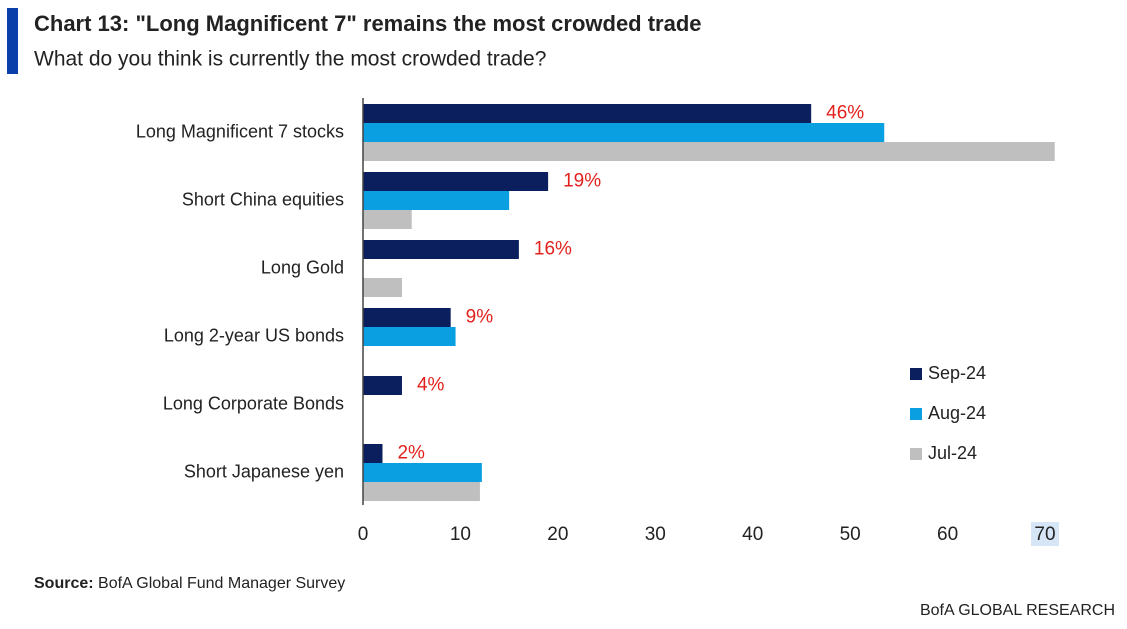 The width and height of the screenshot is (1127, 629). Describe the element at coordinates (254, 335) in the screenshot. I see `y-tick-label: Long 2-year US bonds` at that location.